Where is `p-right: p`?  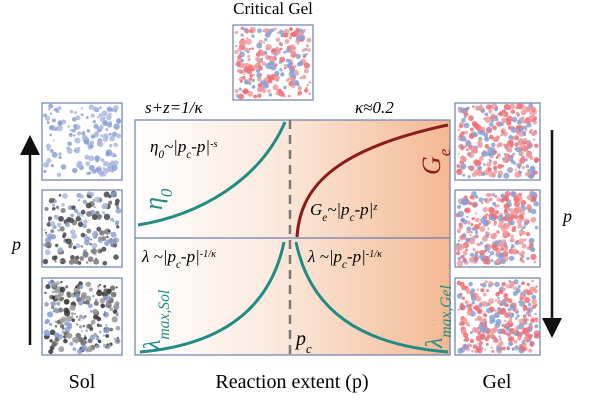
p-right: p is located at coordinates (566, 216).